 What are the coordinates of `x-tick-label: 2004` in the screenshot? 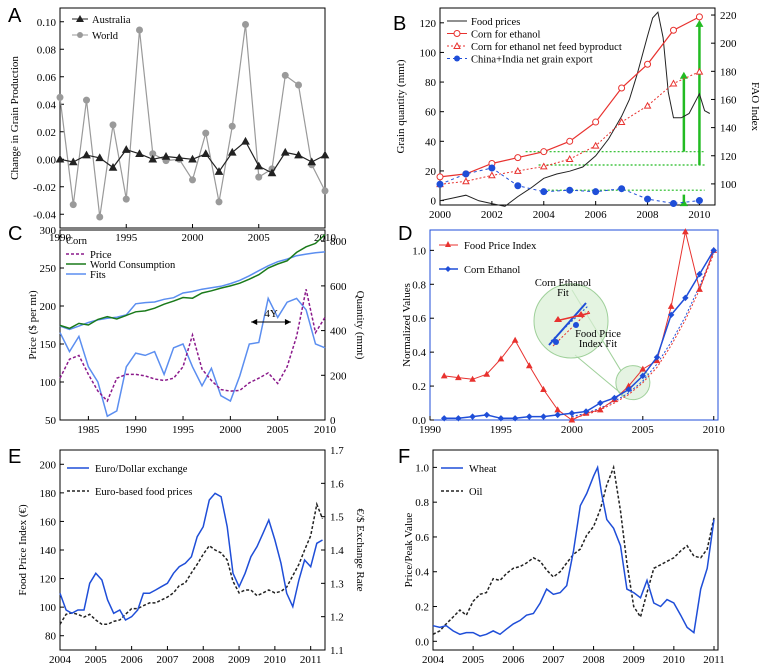 It's located at (433, 660).